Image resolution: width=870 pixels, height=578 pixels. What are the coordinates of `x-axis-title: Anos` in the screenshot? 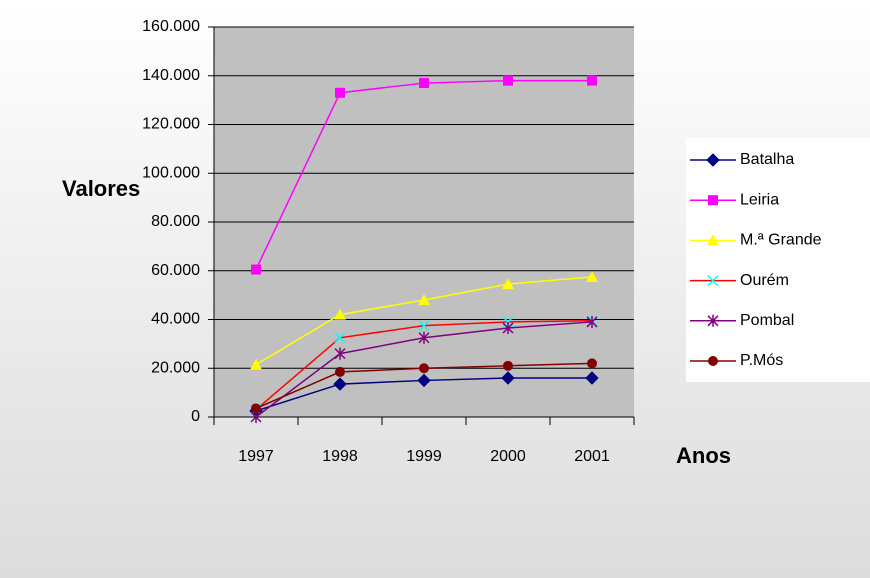 It's located at (703, 455).